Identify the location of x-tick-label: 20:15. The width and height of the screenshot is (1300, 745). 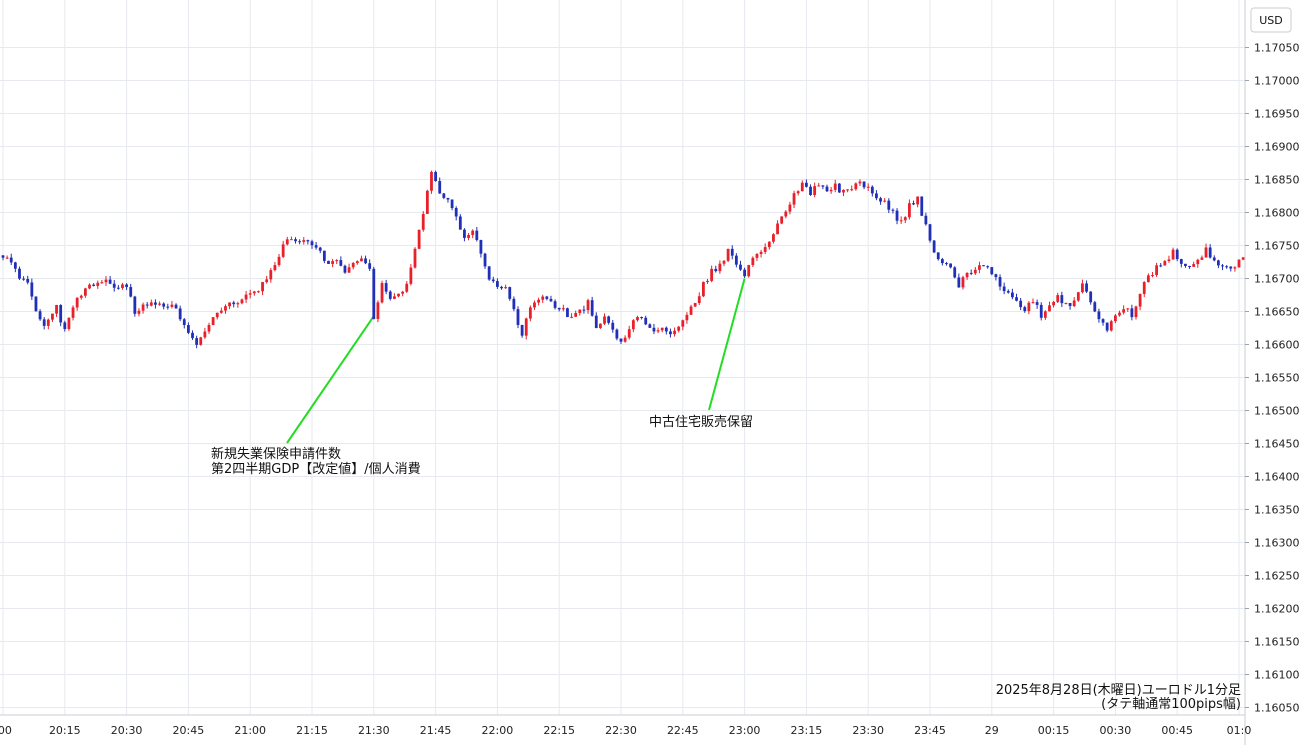
(65, 730).